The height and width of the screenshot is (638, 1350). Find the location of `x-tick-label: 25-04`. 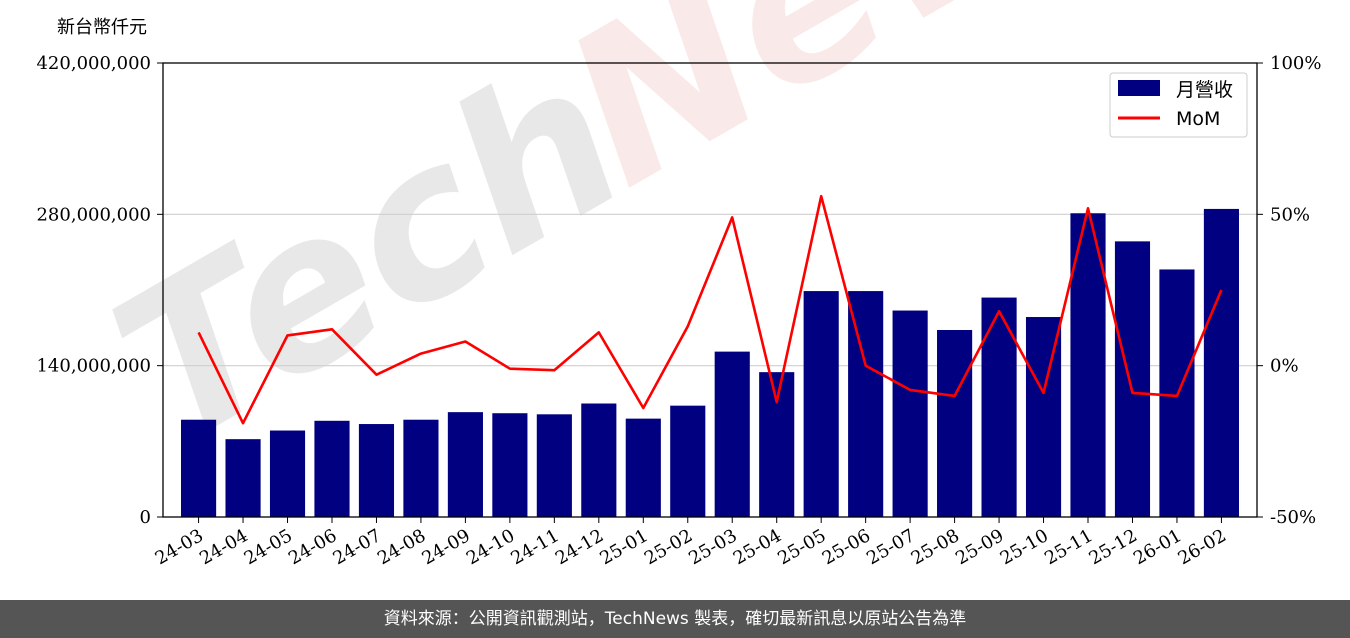

x-tick-label: 25-04 is located at coordinates (757, 547).